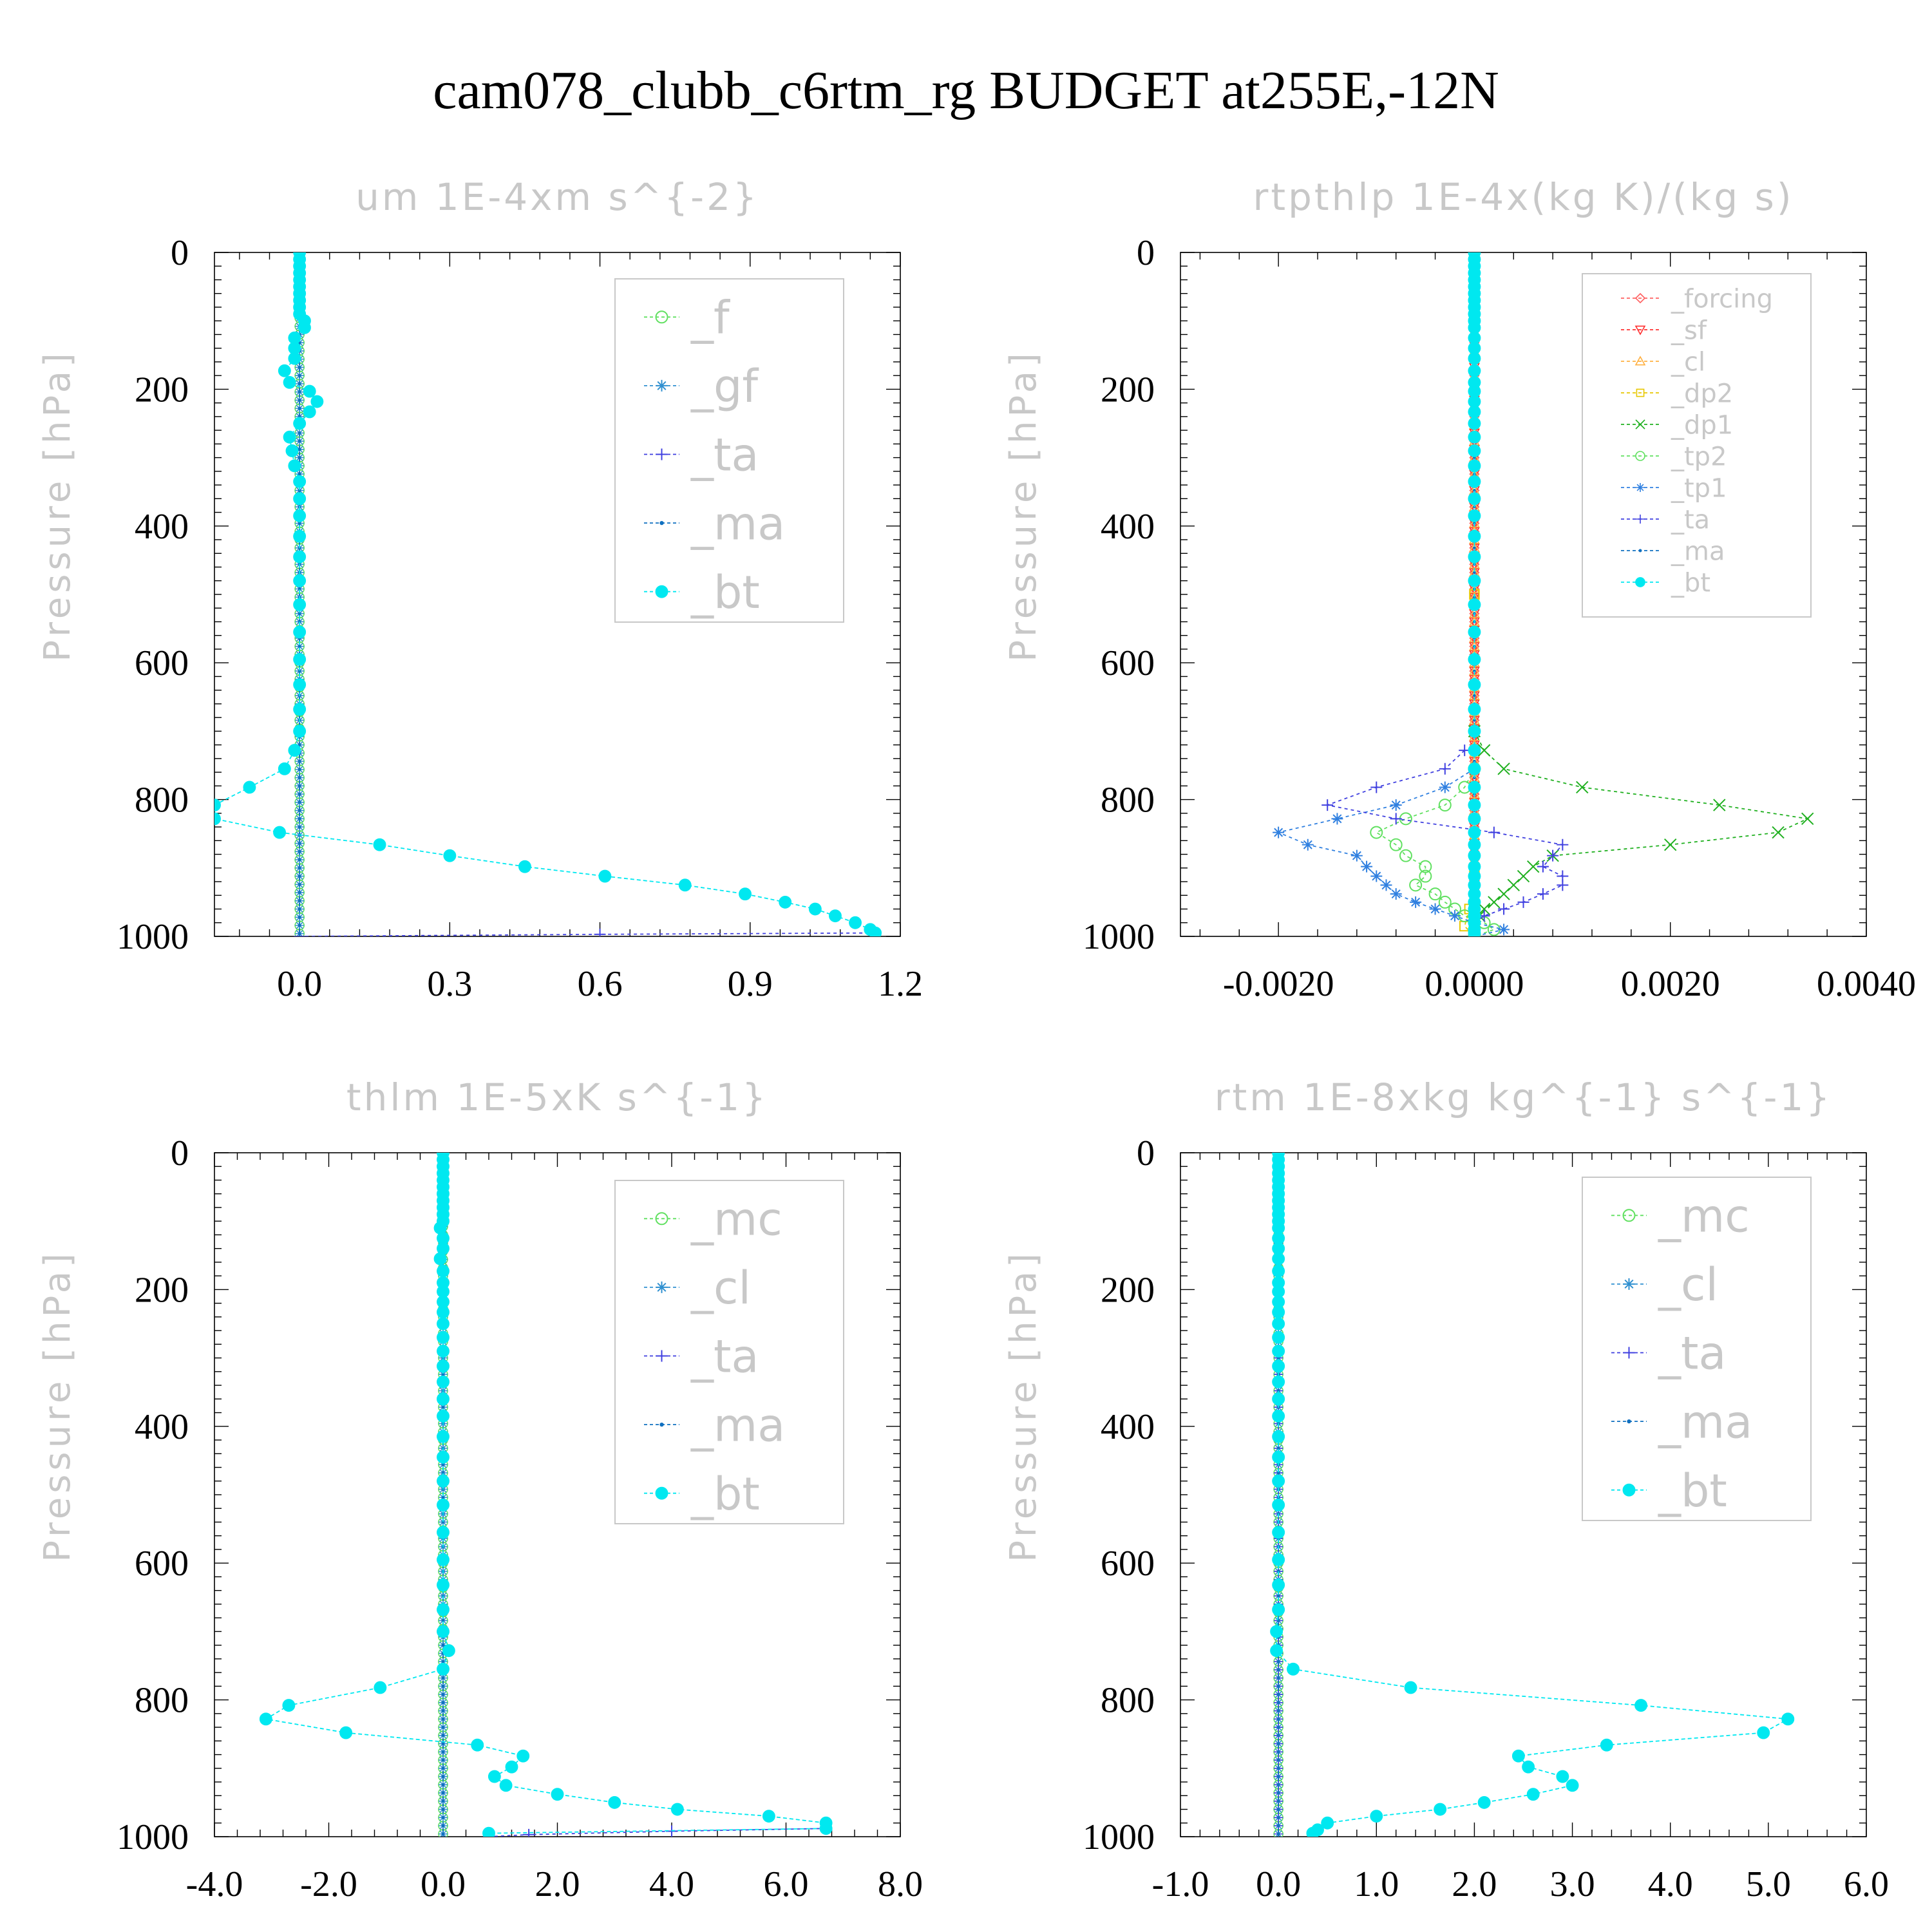 This screenshot has height=1932, width=1932. I want to click on legend-label: _bt, so click(725, 1494).